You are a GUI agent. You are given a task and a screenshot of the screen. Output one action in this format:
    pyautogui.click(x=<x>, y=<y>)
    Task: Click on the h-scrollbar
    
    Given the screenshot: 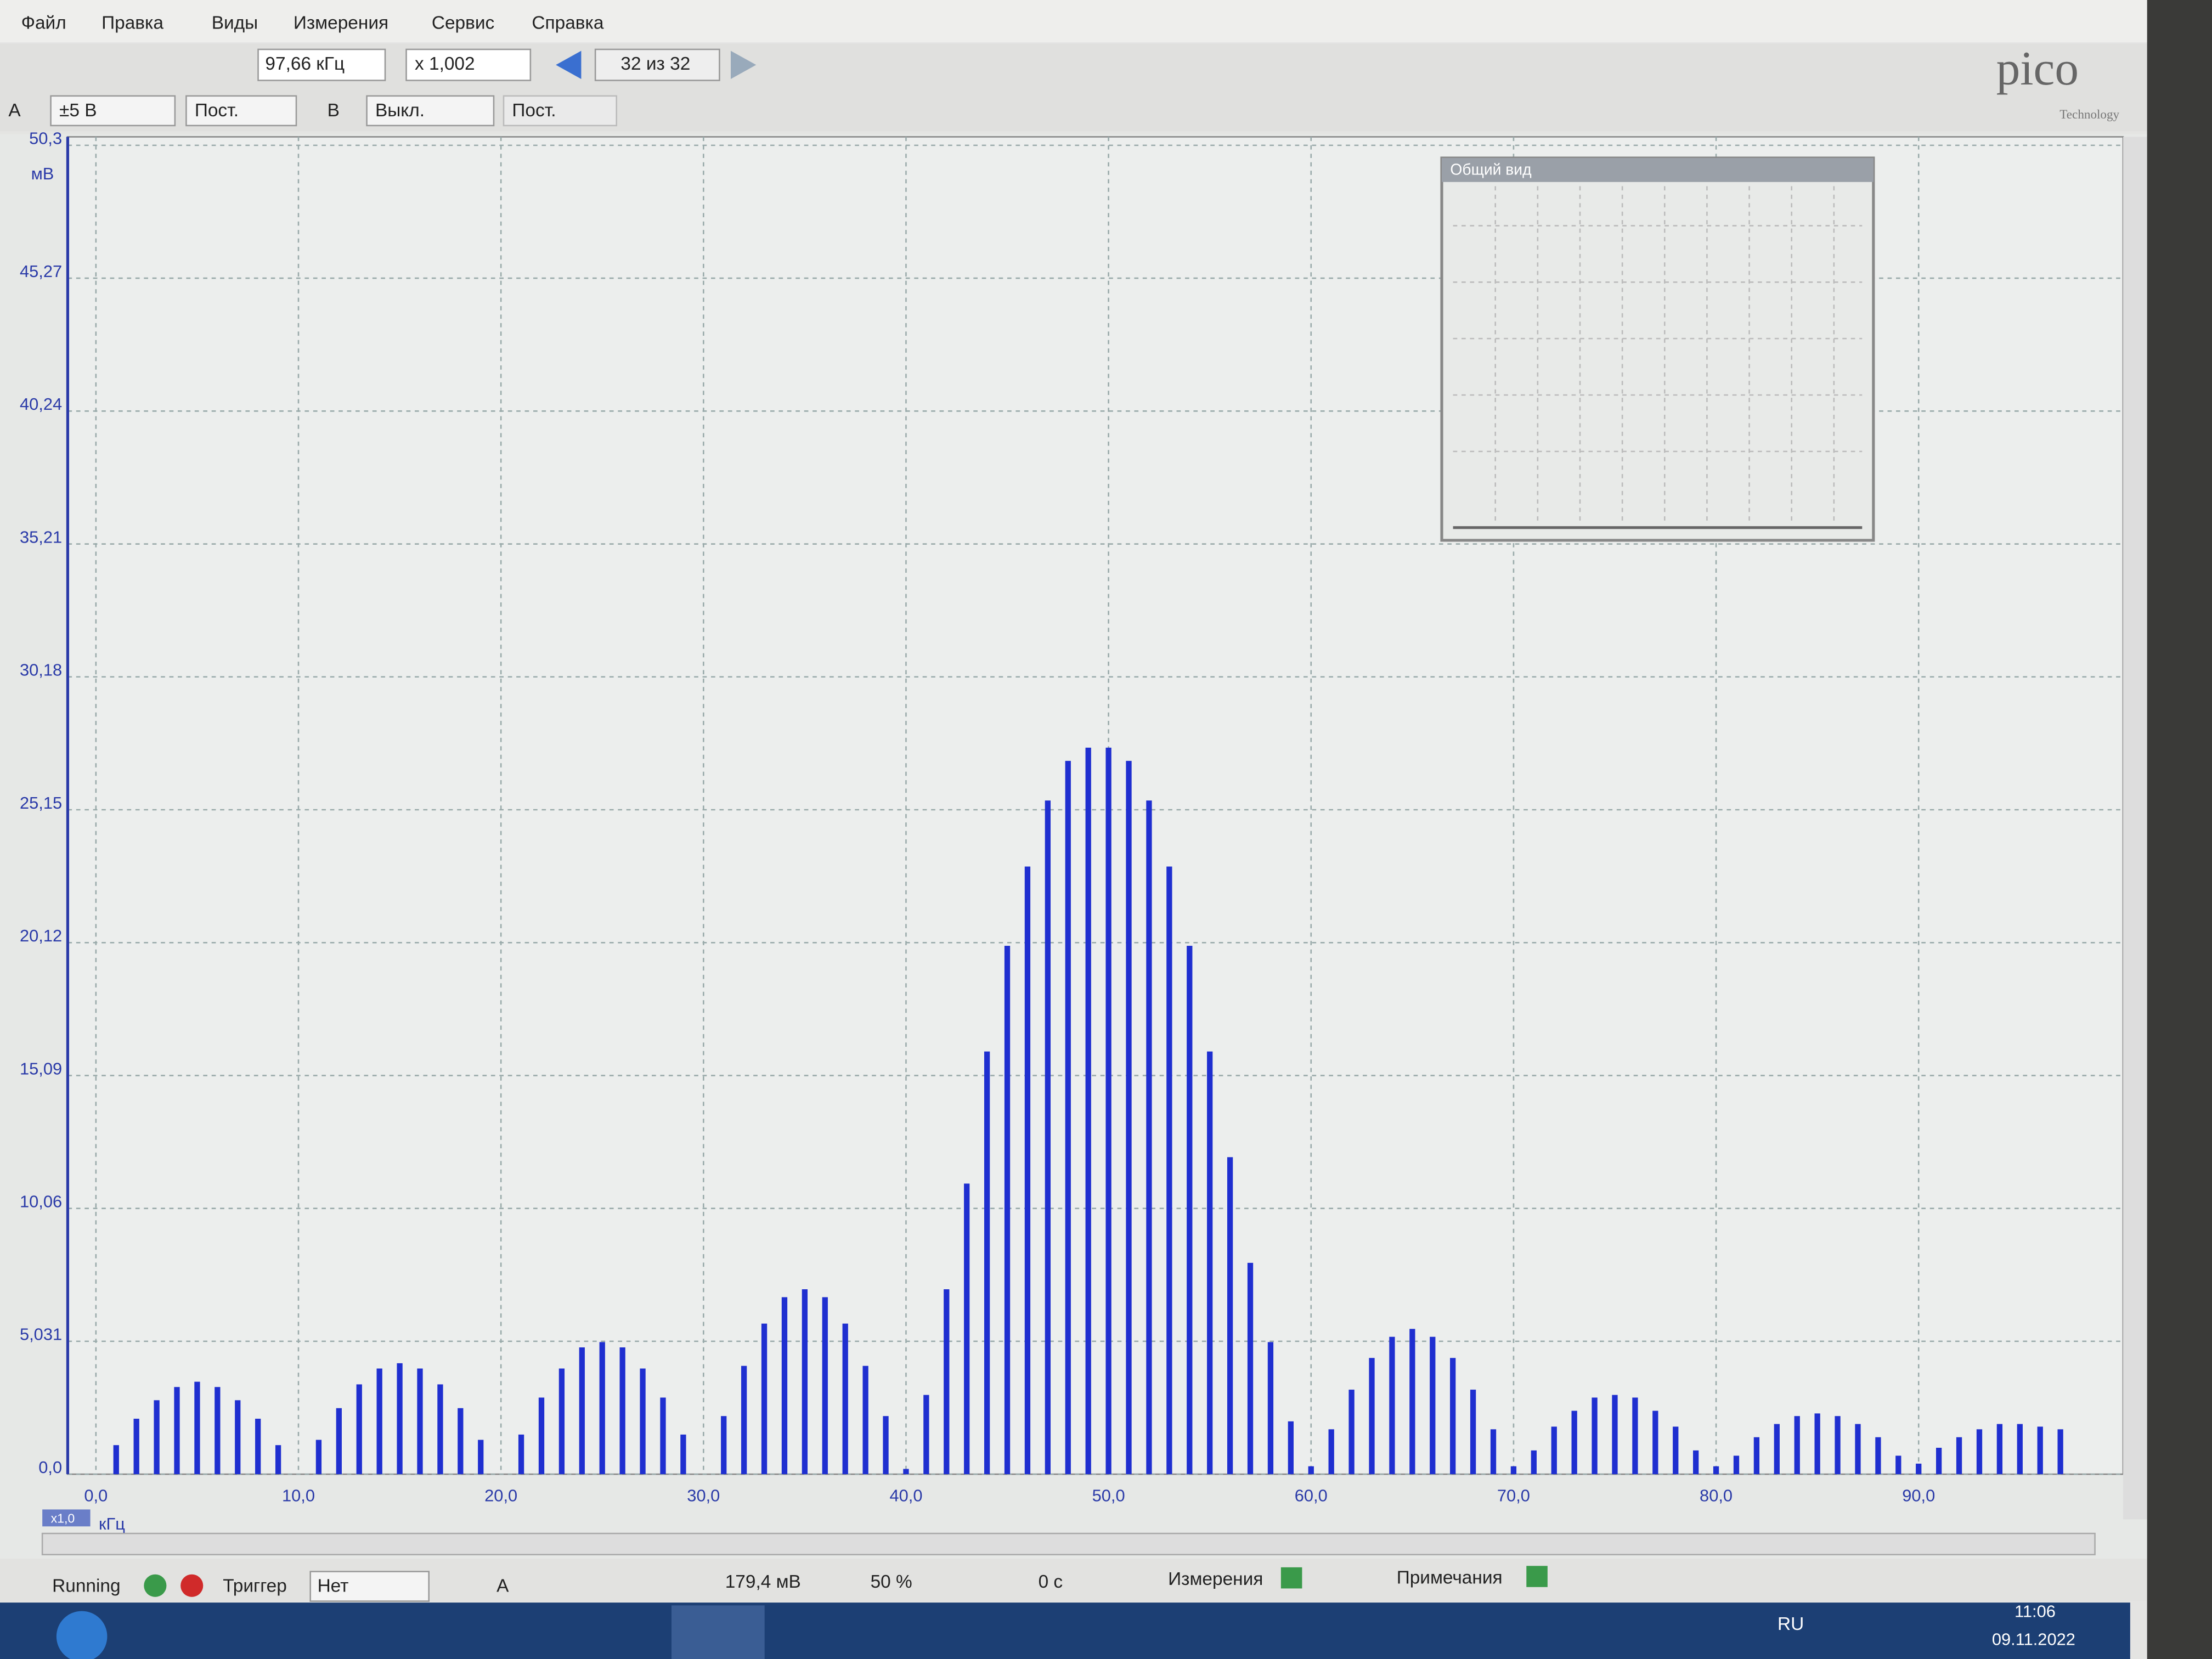 What is the action you would take?
    pyautogui.click(x=1068, y=1544)
    